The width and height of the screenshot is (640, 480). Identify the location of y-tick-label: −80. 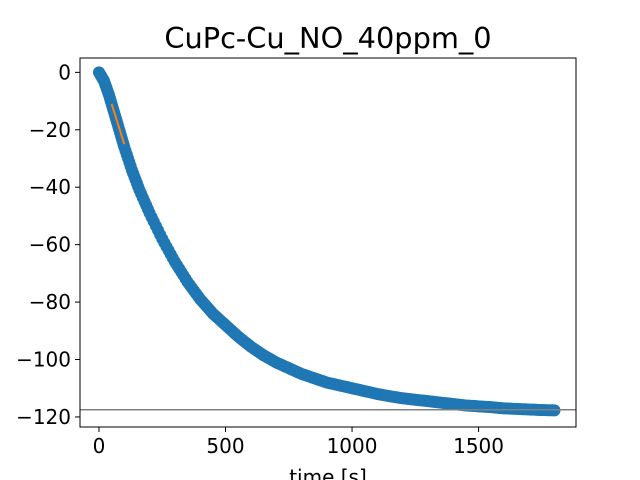
(50, 302).